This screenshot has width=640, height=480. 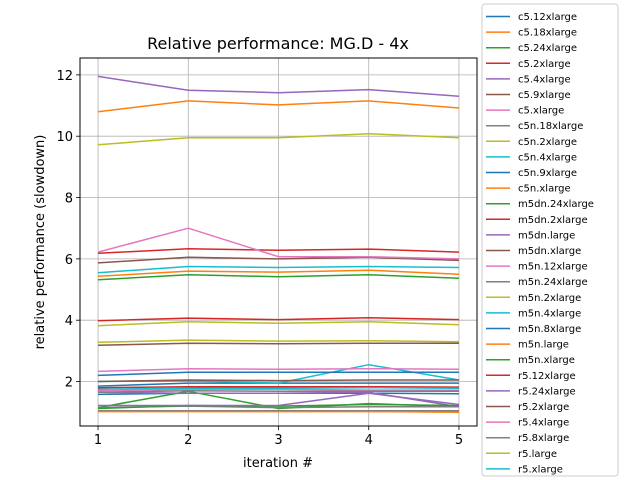 What do you see at coordinates (69, 260) in the screenshot?
I see `y-tick-label: 6` at bounding box center [69, 260].